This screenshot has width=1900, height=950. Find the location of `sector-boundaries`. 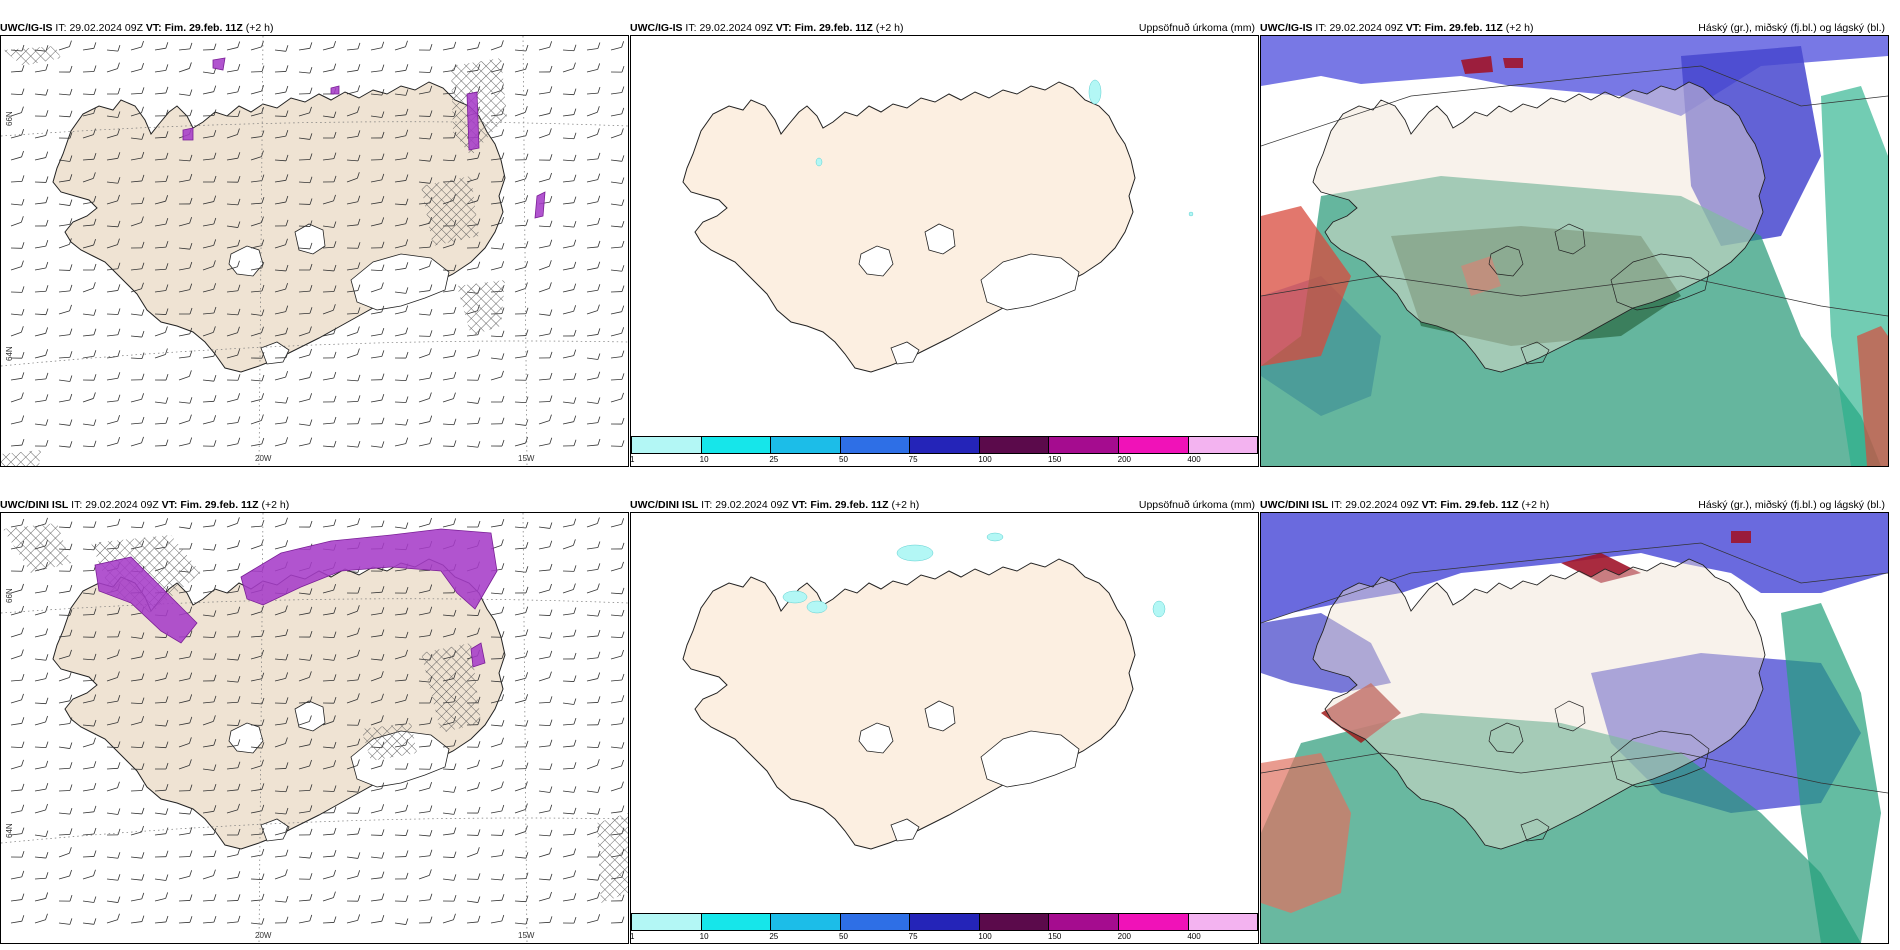

sector-boundaries is located at coordinates (1574, 668).